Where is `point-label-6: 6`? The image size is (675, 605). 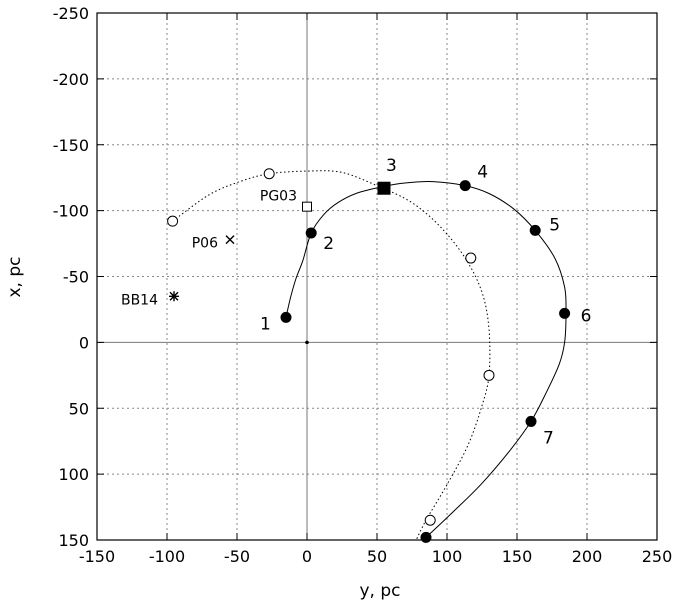
point-label-6: 6 is located at coordinates (586, 316).